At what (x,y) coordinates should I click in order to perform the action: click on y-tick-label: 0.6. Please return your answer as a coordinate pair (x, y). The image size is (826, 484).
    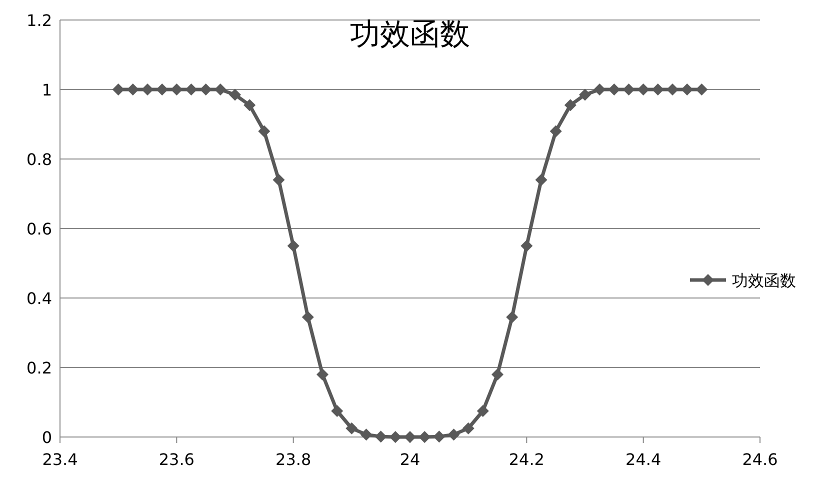
    Looking at the image, I should click on (39, 229).